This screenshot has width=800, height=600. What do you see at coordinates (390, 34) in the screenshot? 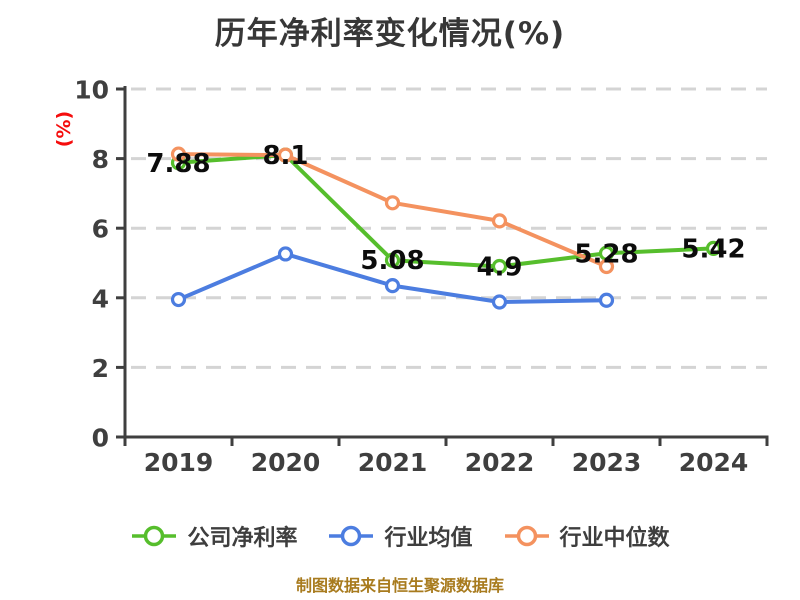
I see `chart-title: 历年净利率变化情况(%)` at bounding box center [390, 34].